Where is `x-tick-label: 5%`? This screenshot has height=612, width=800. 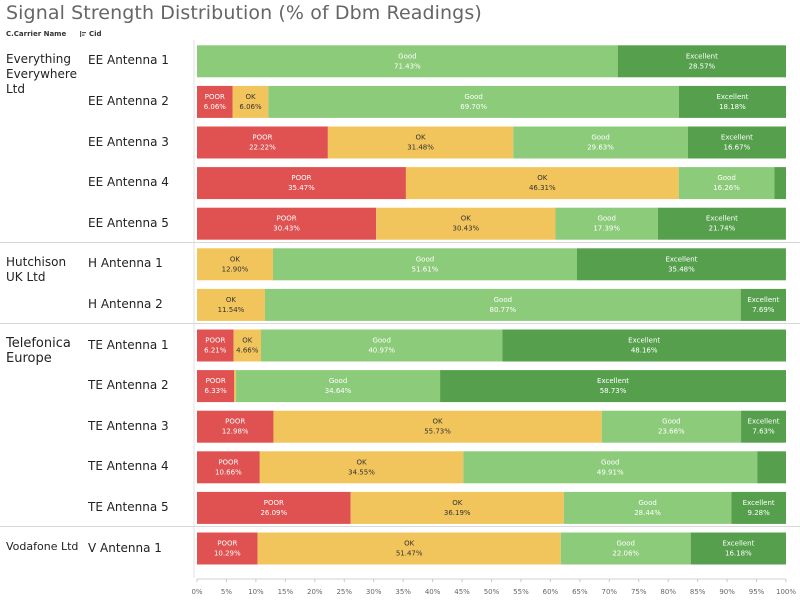
x-tick-label: 5% is located at coordinates (226, 592).